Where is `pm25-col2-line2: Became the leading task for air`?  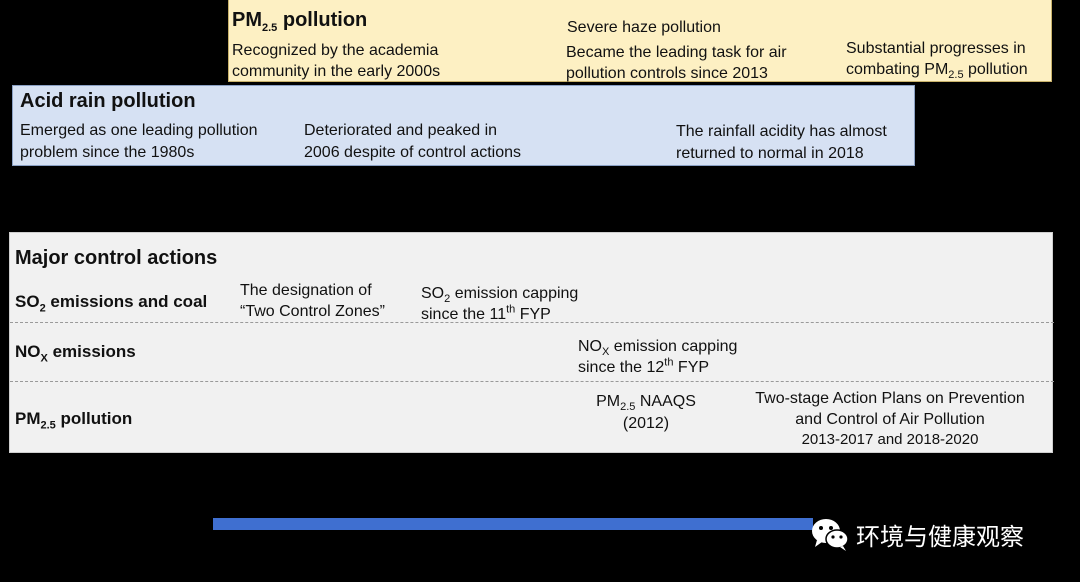 pm25-col2-line2: Became the leading task for air is located at coordinates (676, 52).